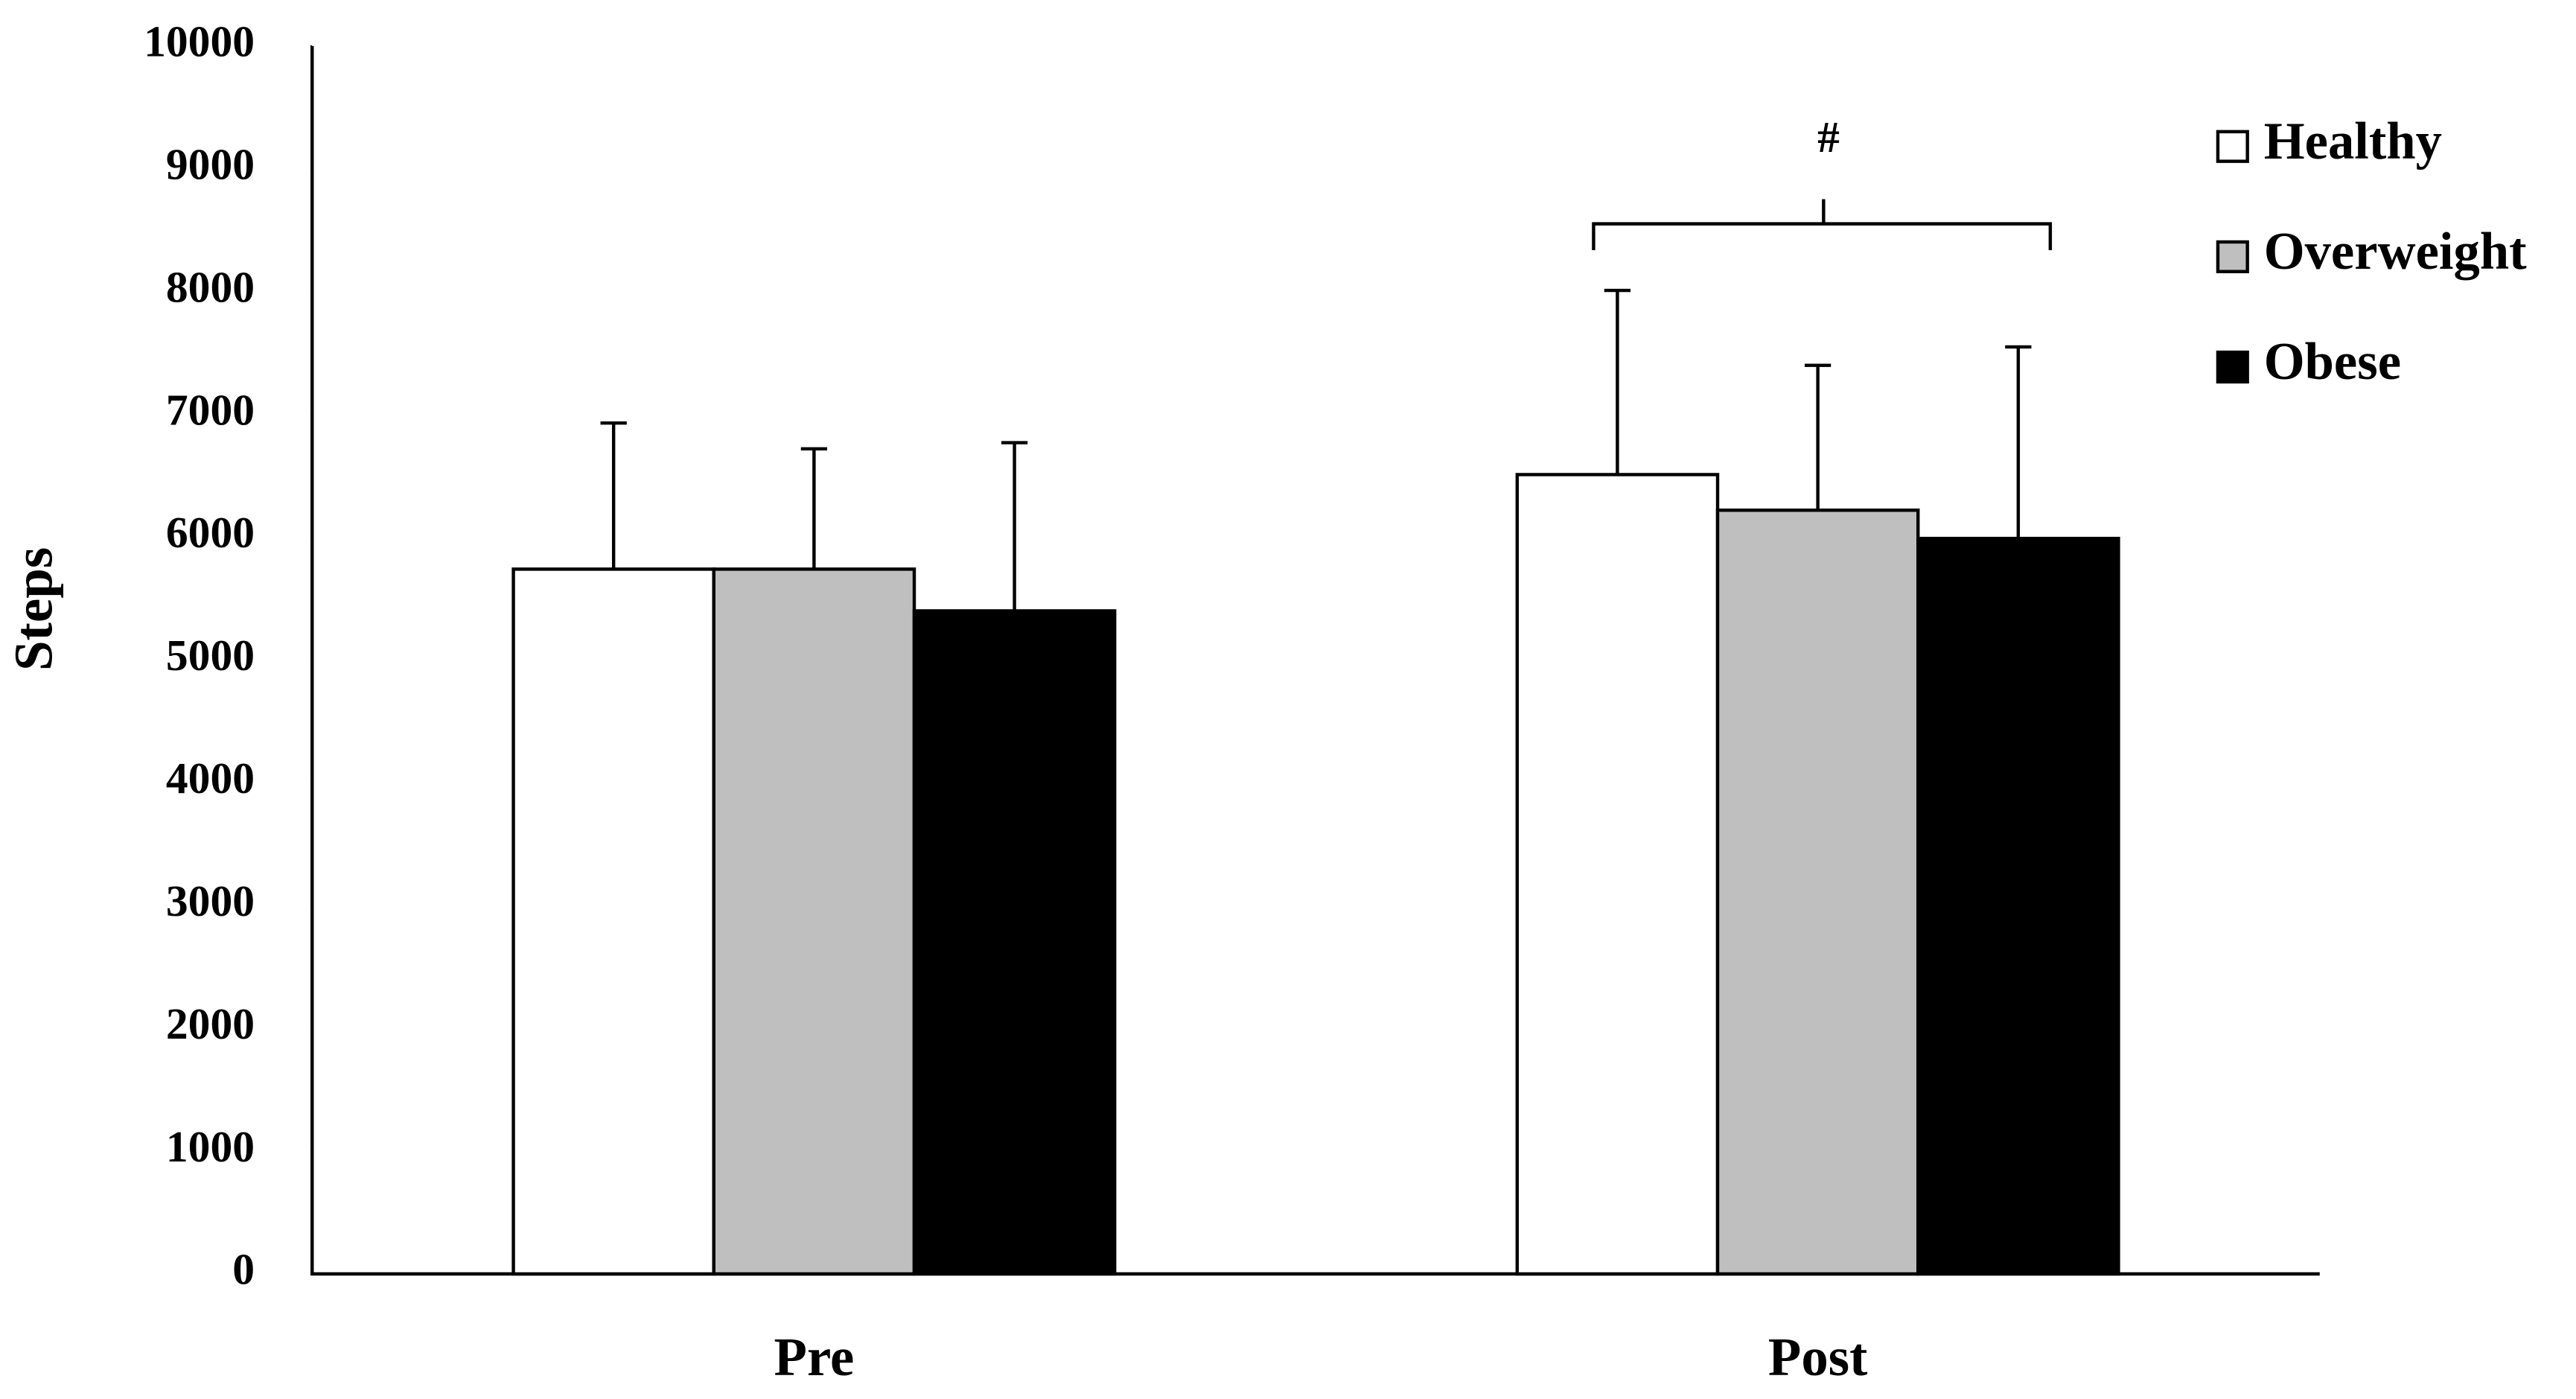  What do you see at coordinates (210, 409) in the screenshot?
I see `y-tick-label: 7000` at bounding box center [210, 409].